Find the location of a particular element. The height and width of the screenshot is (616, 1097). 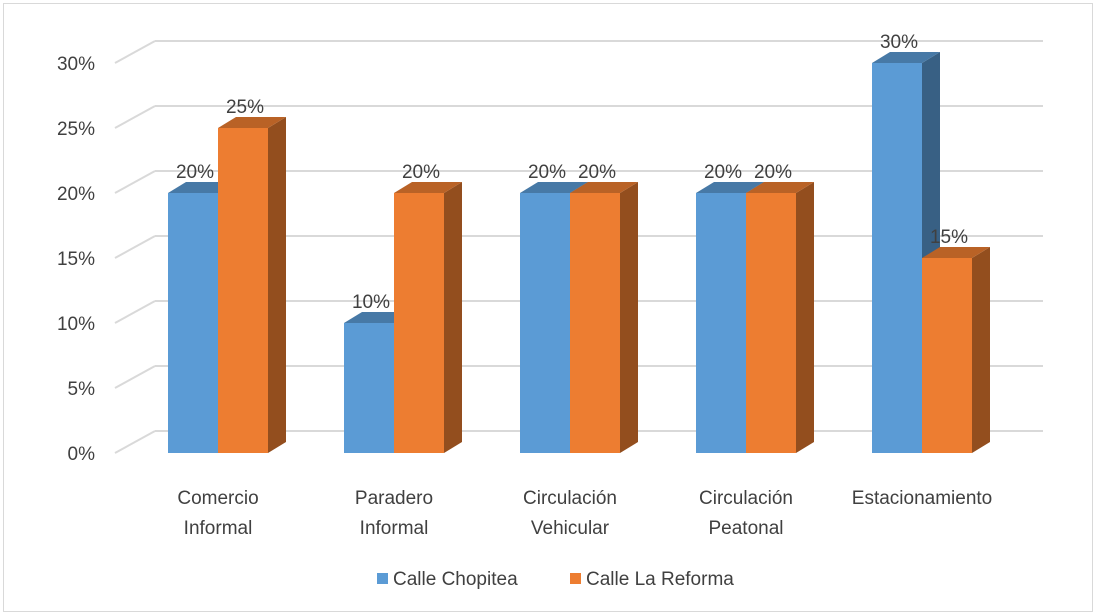

category-label: Peatonal is located at coordinates (745, 528).